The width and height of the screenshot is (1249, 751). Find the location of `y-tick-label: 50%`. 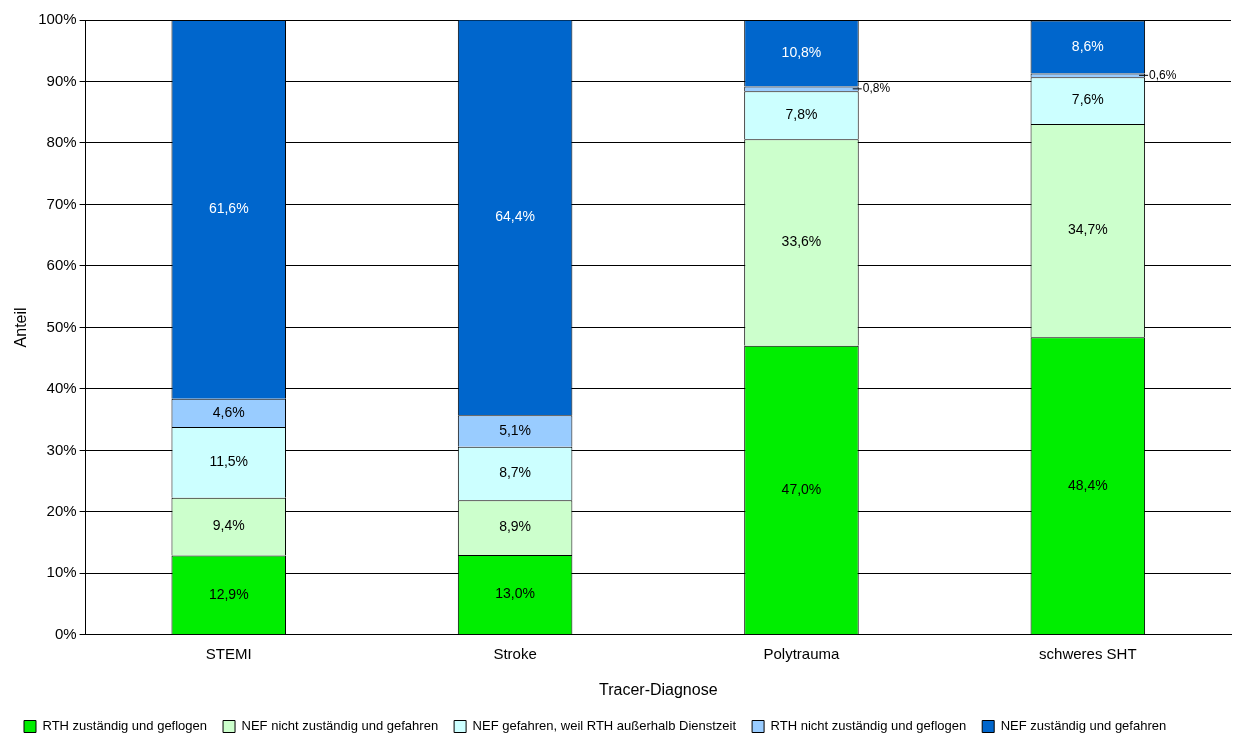

y-tick-label: 50% is located at coordinates (61, 326).